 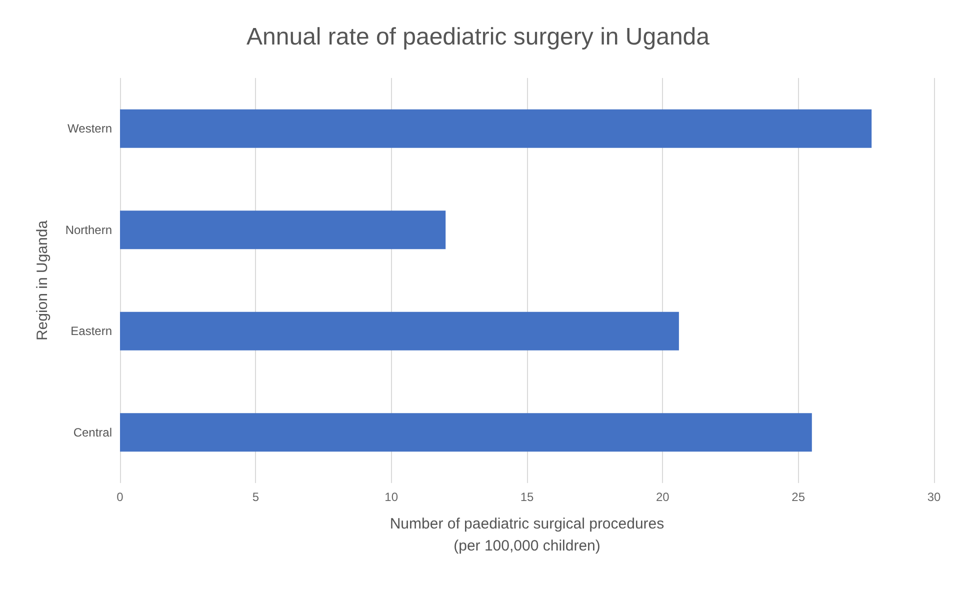 What do you see at coordinates (120, 497) in the screenshot?
I see `x-tick-label: 0` at bounding box center [120, 497].